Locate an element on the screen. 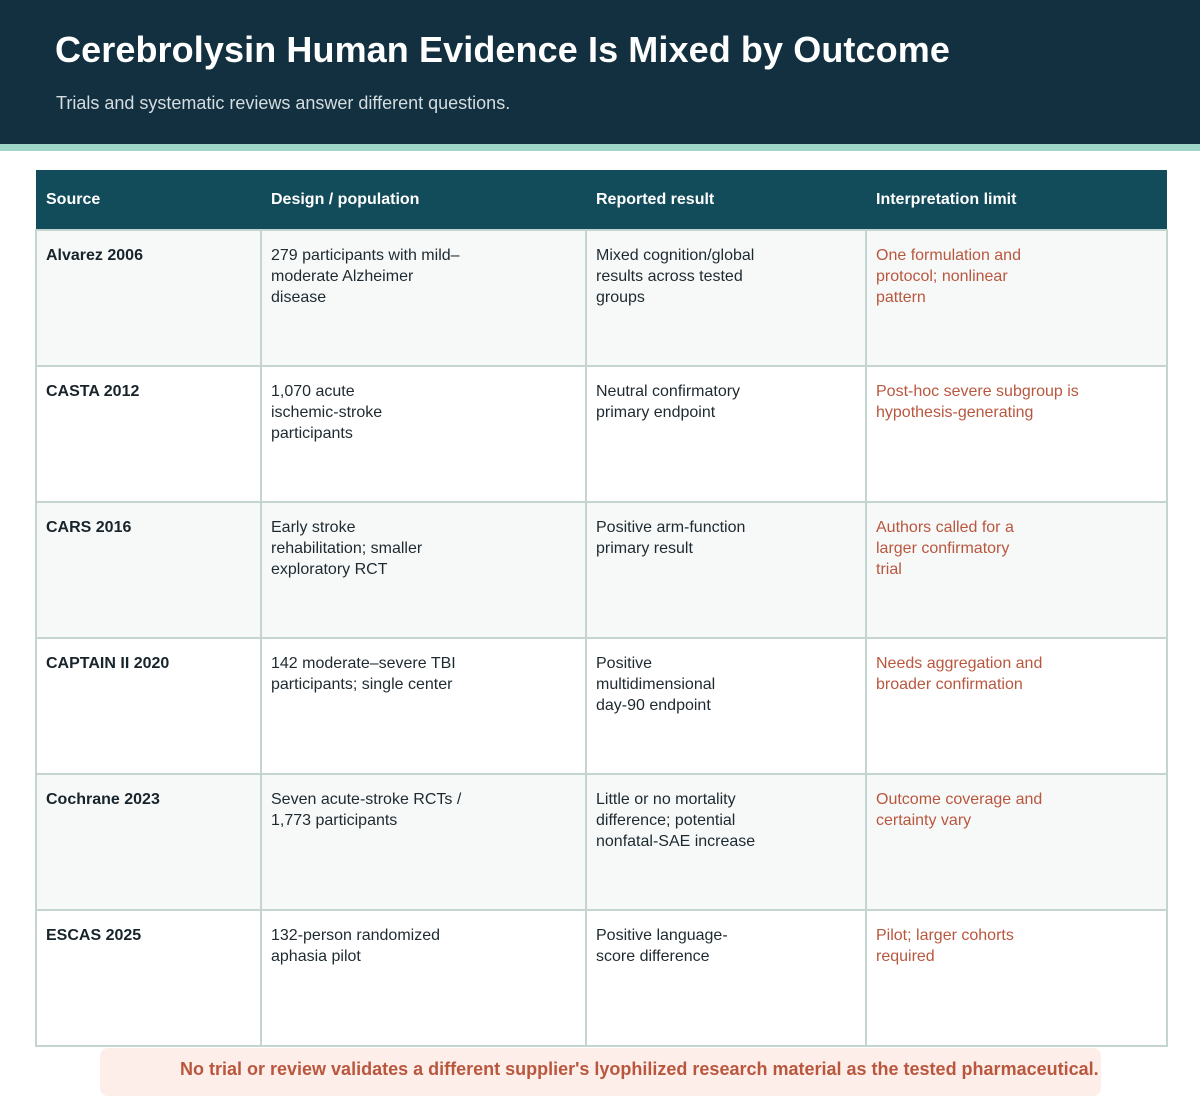 This screenshot has width=1200, height=1110. result-cell: Positive language-score difference is located at coordinates (726, 978).